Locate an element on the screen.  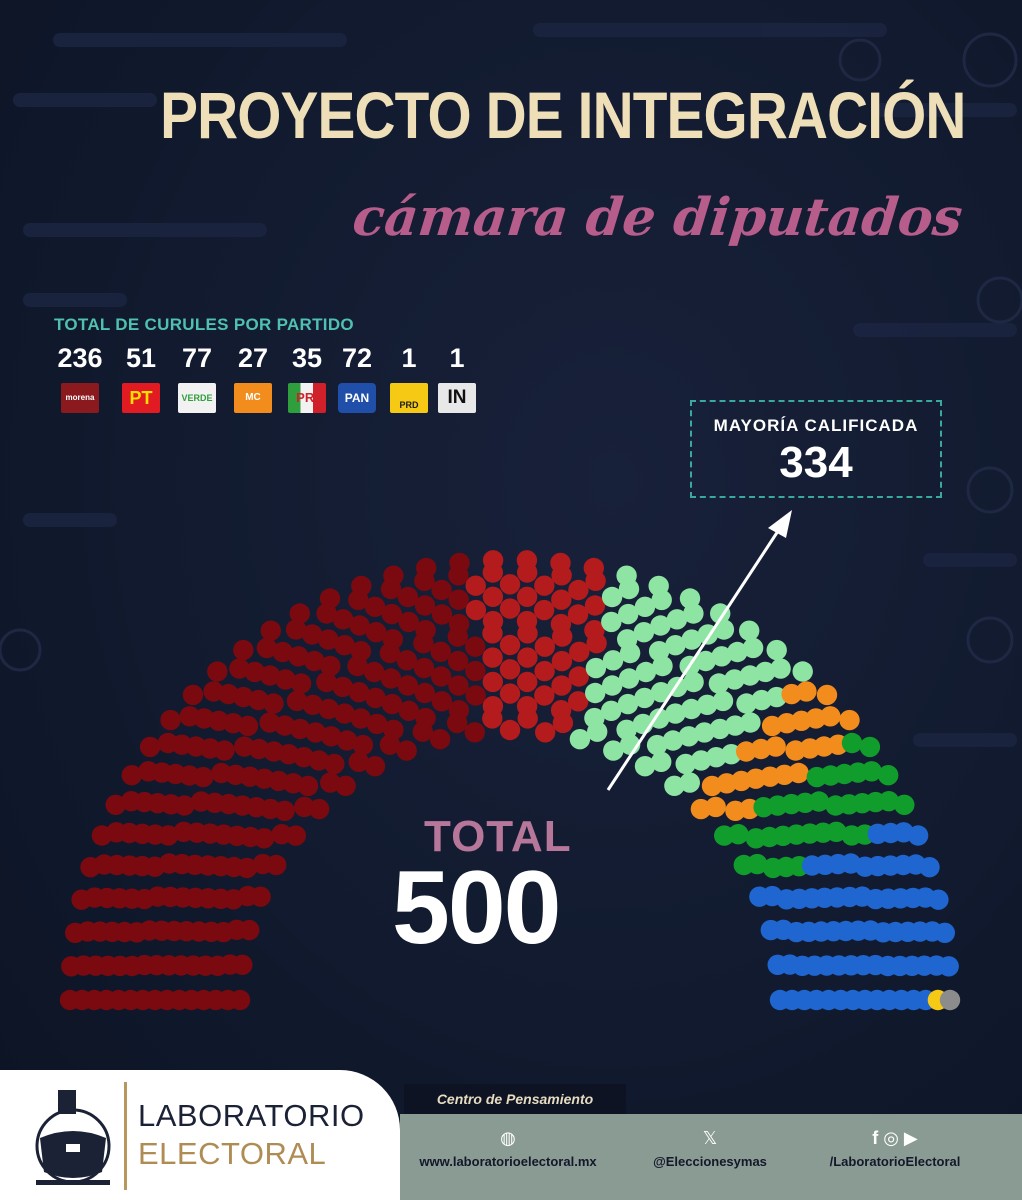
in-logo-icon: IN is located at coordinates (457, 398).